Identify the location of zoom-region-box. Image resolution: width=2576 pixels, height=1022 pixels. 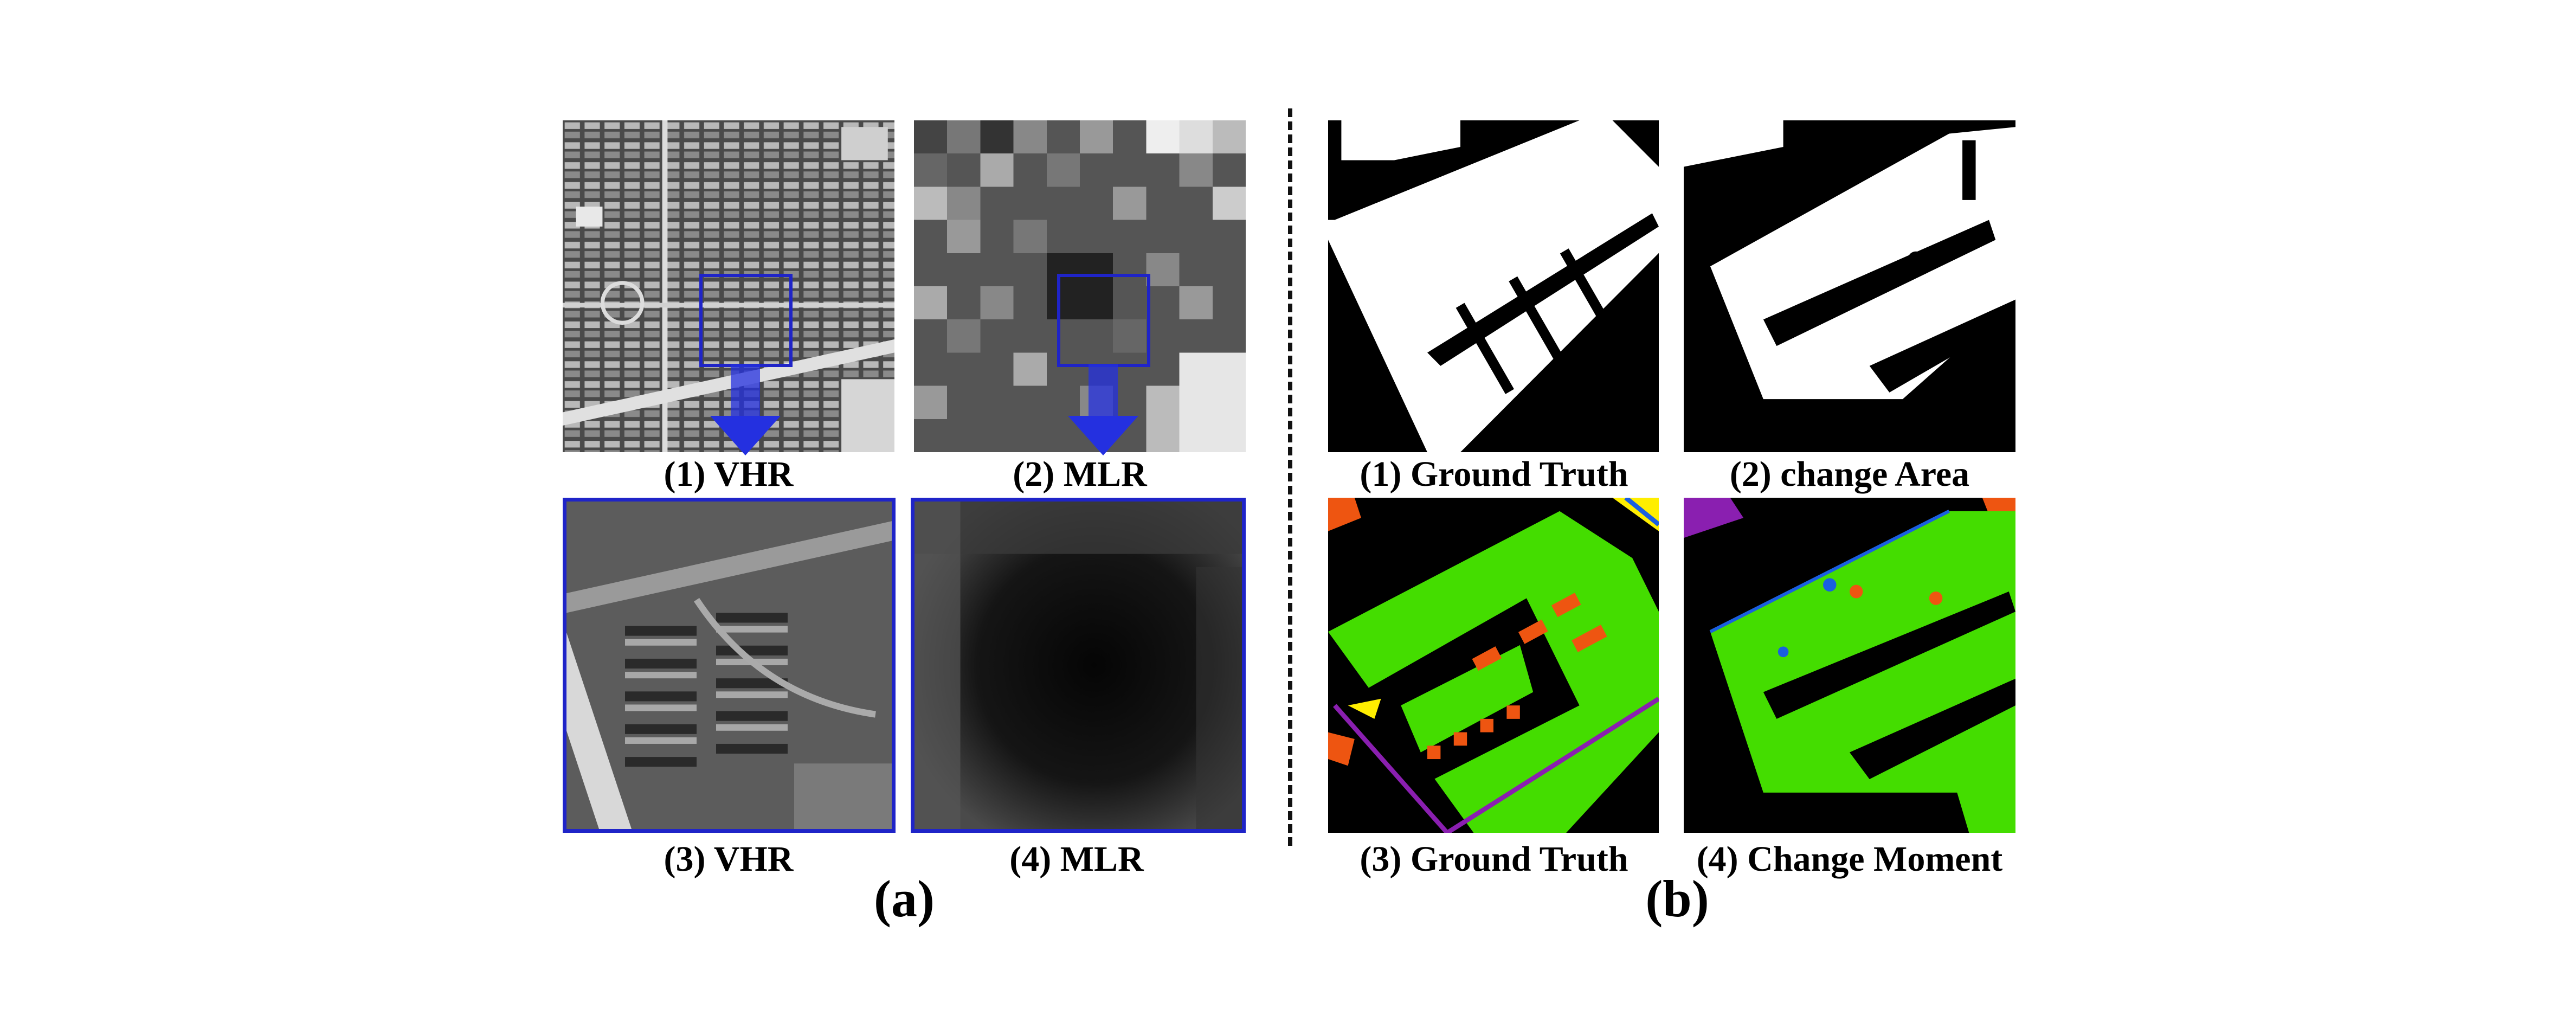
(746, 321).